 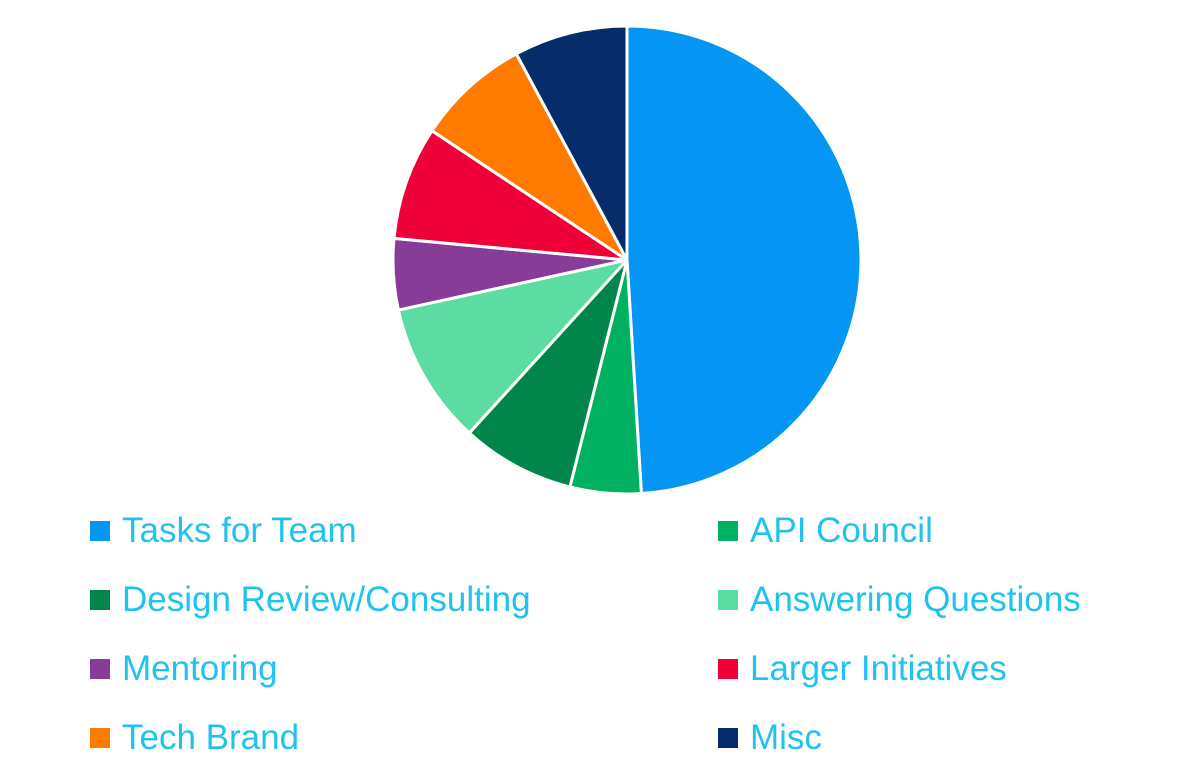 I want to click on legend-label: Misc, so click(x=786, y=737).